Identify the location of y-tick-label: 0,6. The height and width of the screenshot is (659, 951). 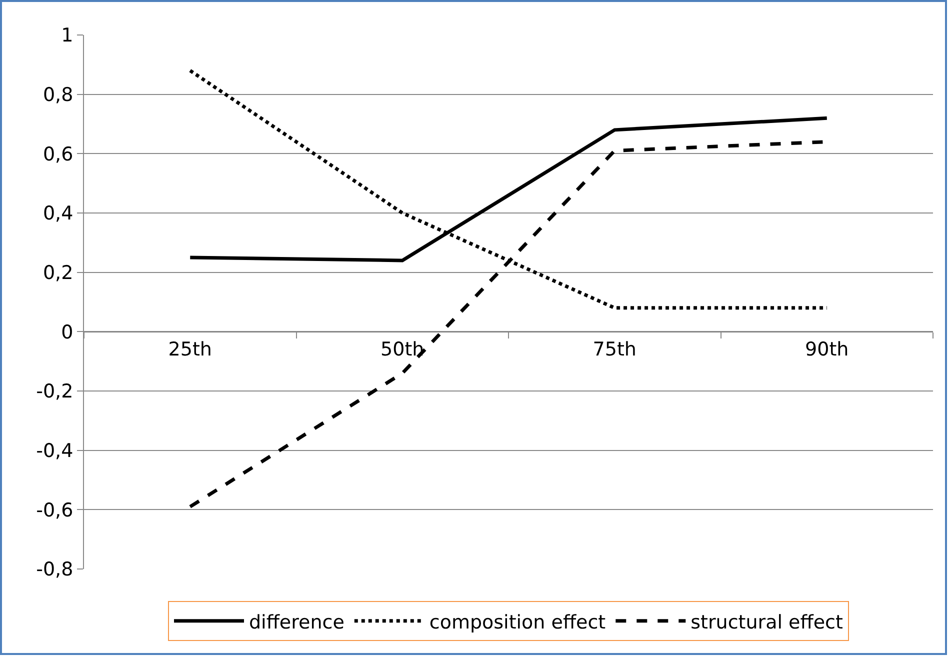
(58, 154).